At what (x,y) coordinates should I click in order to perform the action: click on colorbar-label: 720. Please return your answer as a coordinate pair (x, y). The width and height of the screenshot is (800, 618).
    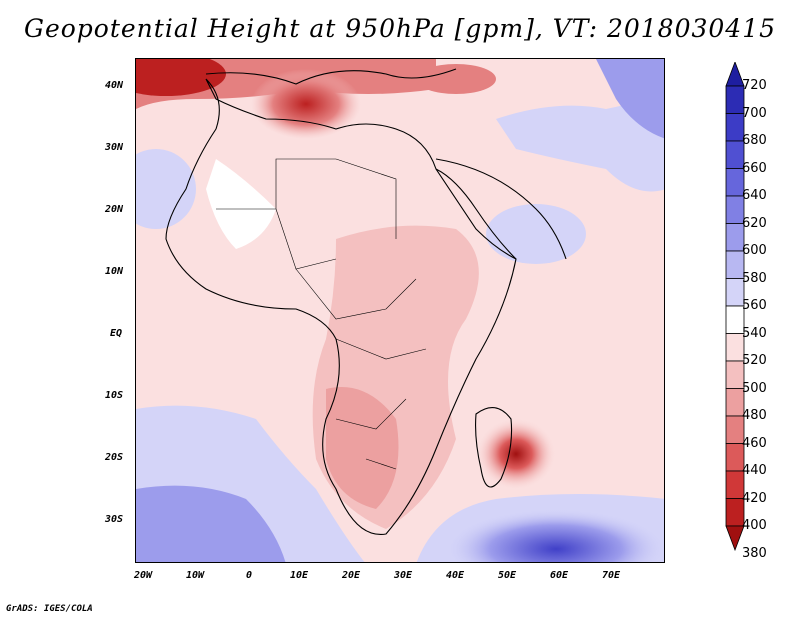
    Looking at the image, I should click on (754, 85).